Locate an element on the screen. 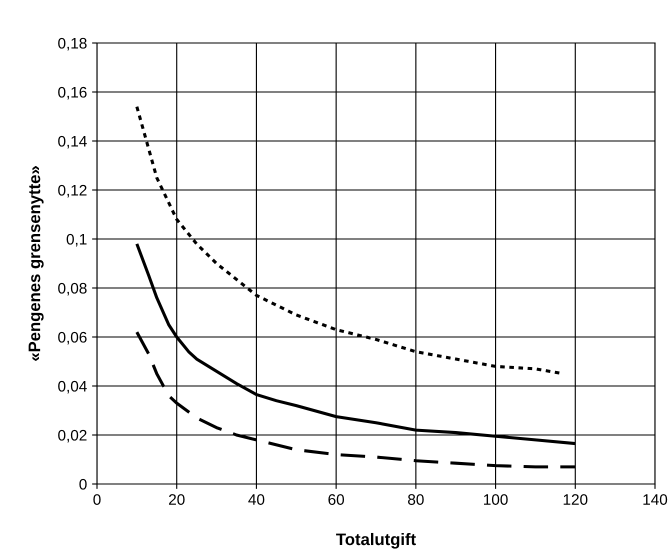 Image resolution: width=669 pixels, height=560 pixels. x-tick-label: 40 is located at coordinates (256, 499).